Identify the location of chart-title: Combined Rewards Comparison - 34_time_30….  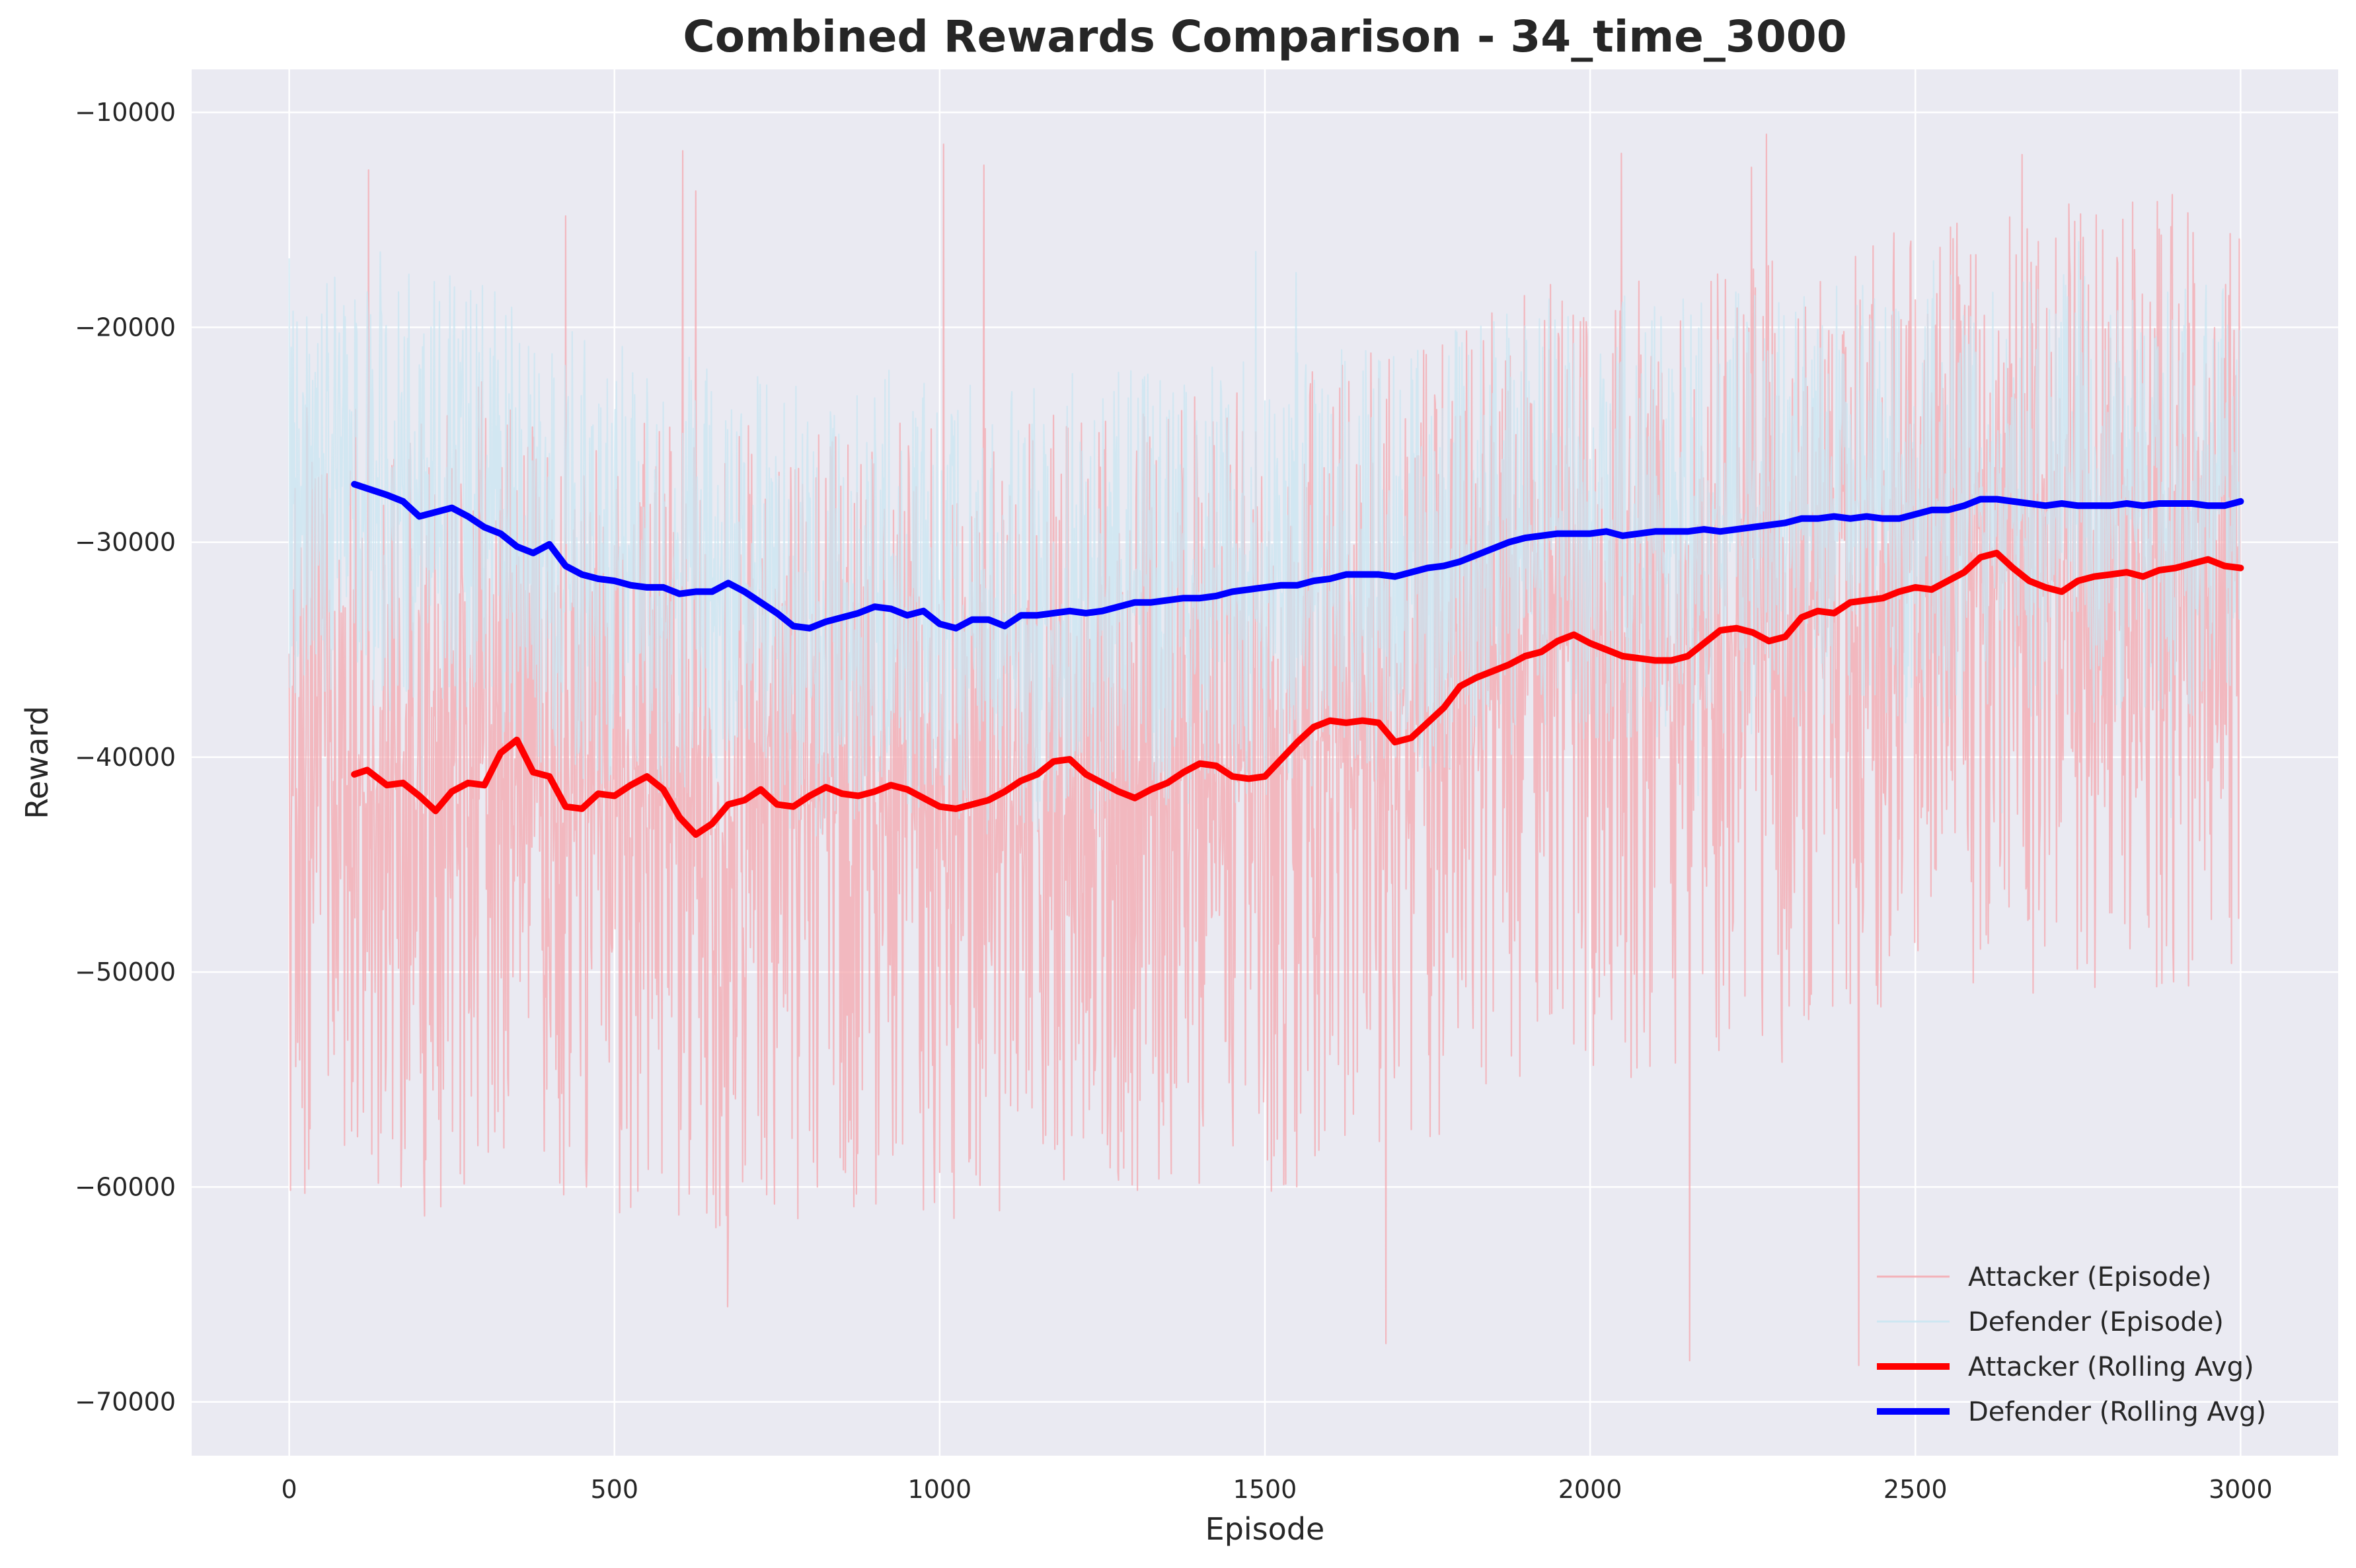
(1264, 36).